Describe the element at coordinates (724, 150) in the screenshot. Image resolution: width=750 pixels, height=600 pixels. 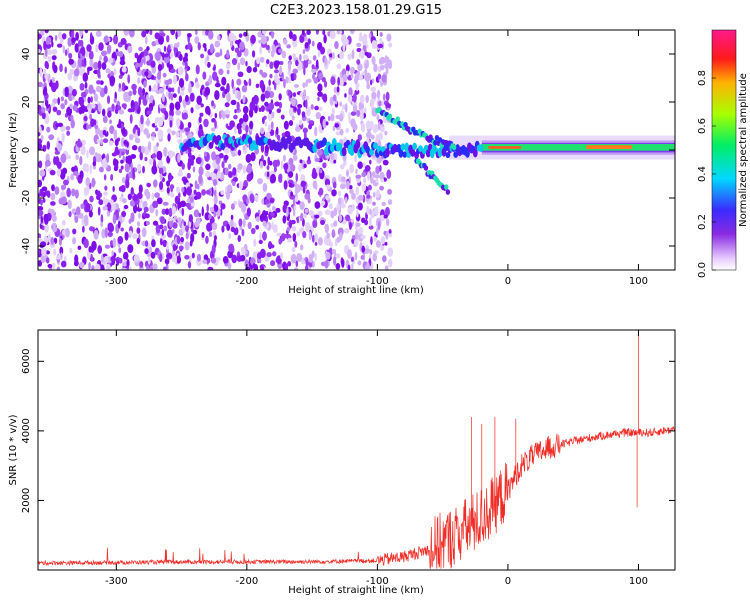
I see `colorbar-gradient` at that location.